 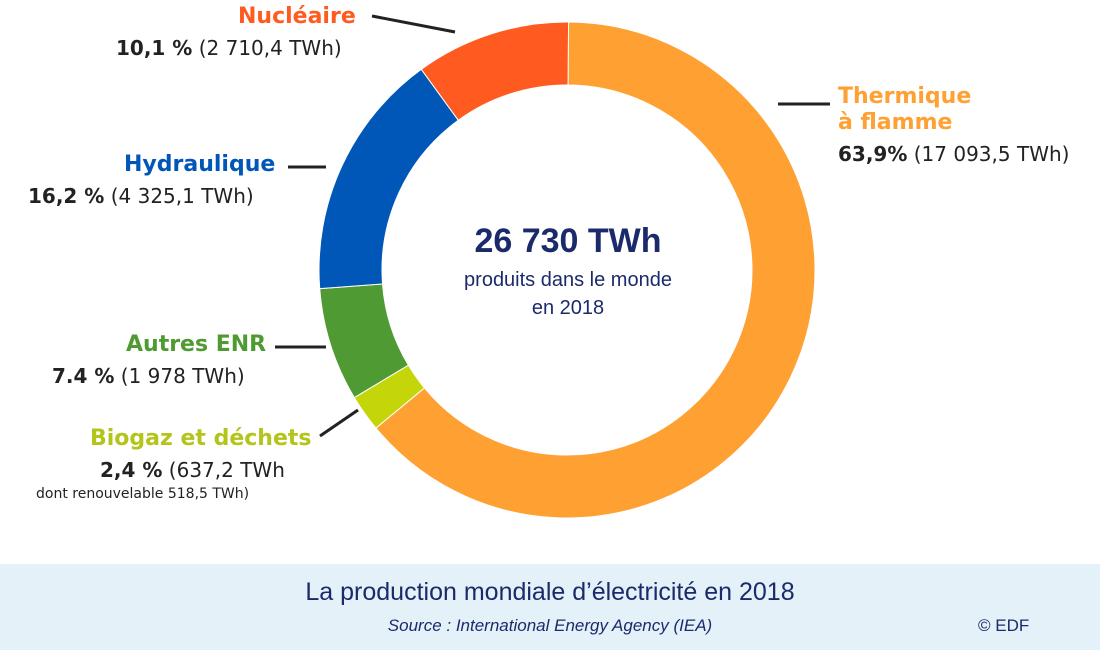 What do you see at coordinates (895, 122) in the screenshot?
I see `label-thermique-name-line2: à flamme` at bounding box center [895, 122].